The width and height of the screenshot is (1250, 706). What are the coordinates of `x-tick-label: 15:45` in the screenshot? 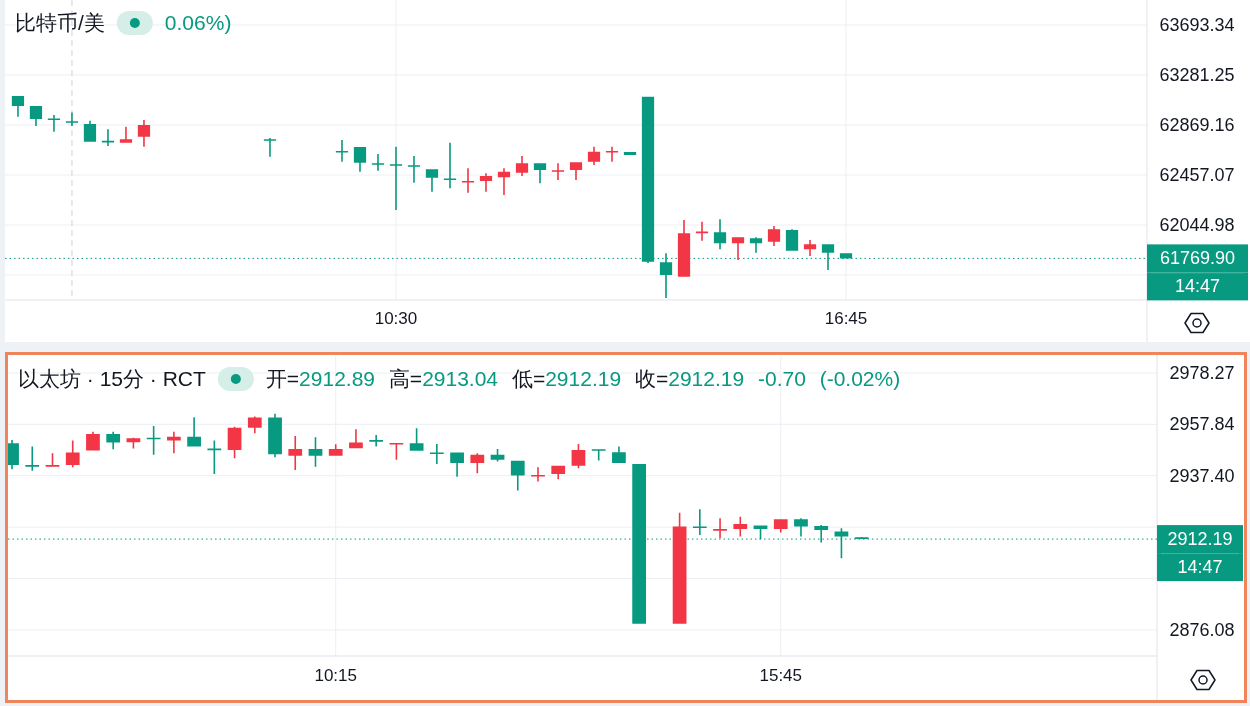 It's located at (781, 675).